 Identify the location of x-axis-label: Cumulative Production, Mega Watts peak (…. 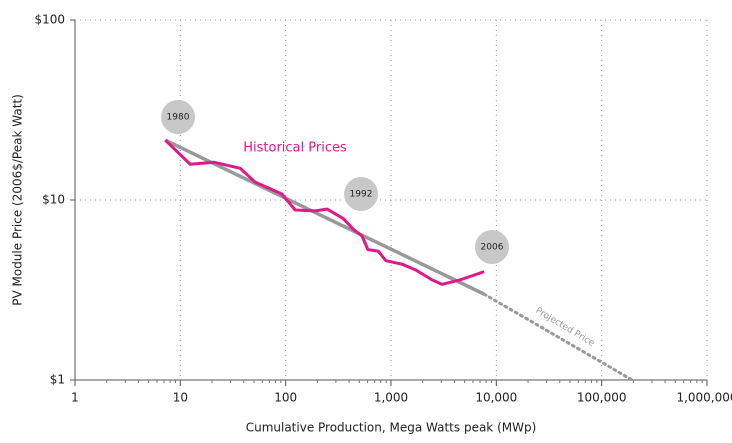
(391, 428).